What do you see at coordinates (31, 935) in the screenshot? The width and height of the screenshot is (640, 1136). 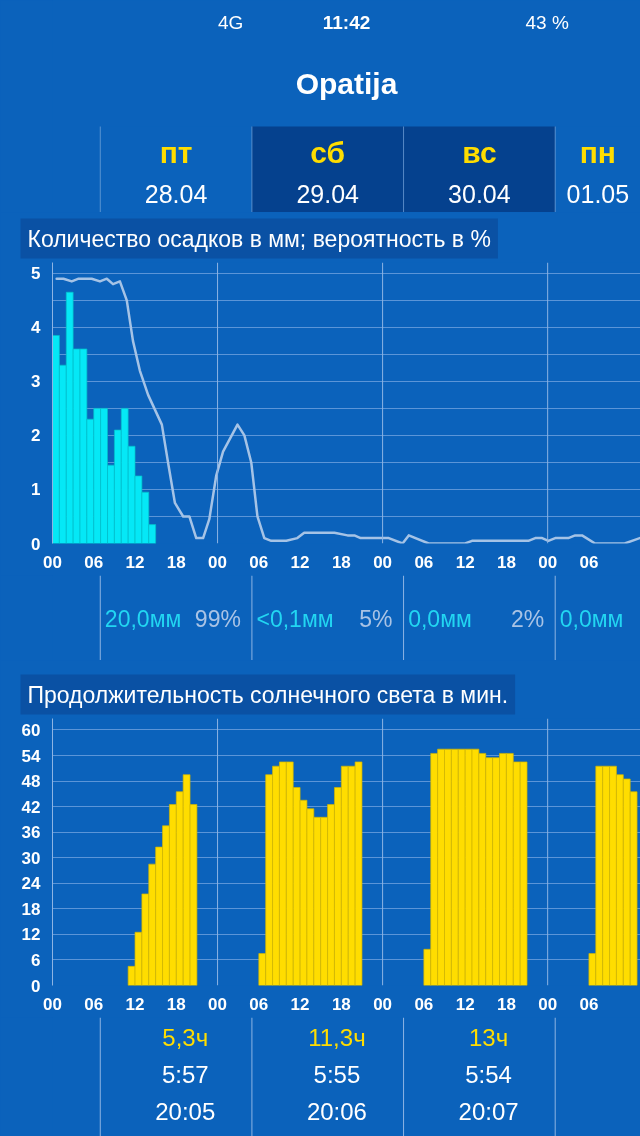 I see `y-tick-label: 12` at bounding box center [31, 935].